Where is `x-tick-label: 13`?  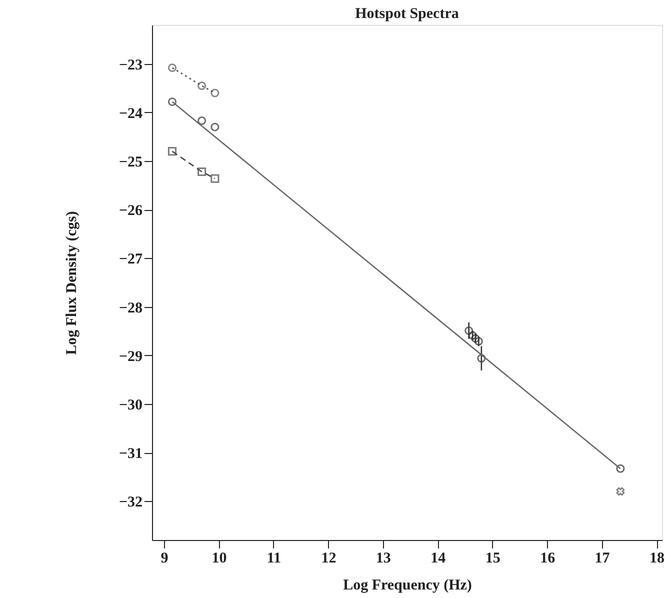 x-tick-label: 13 is located at coordinates (383, 558).